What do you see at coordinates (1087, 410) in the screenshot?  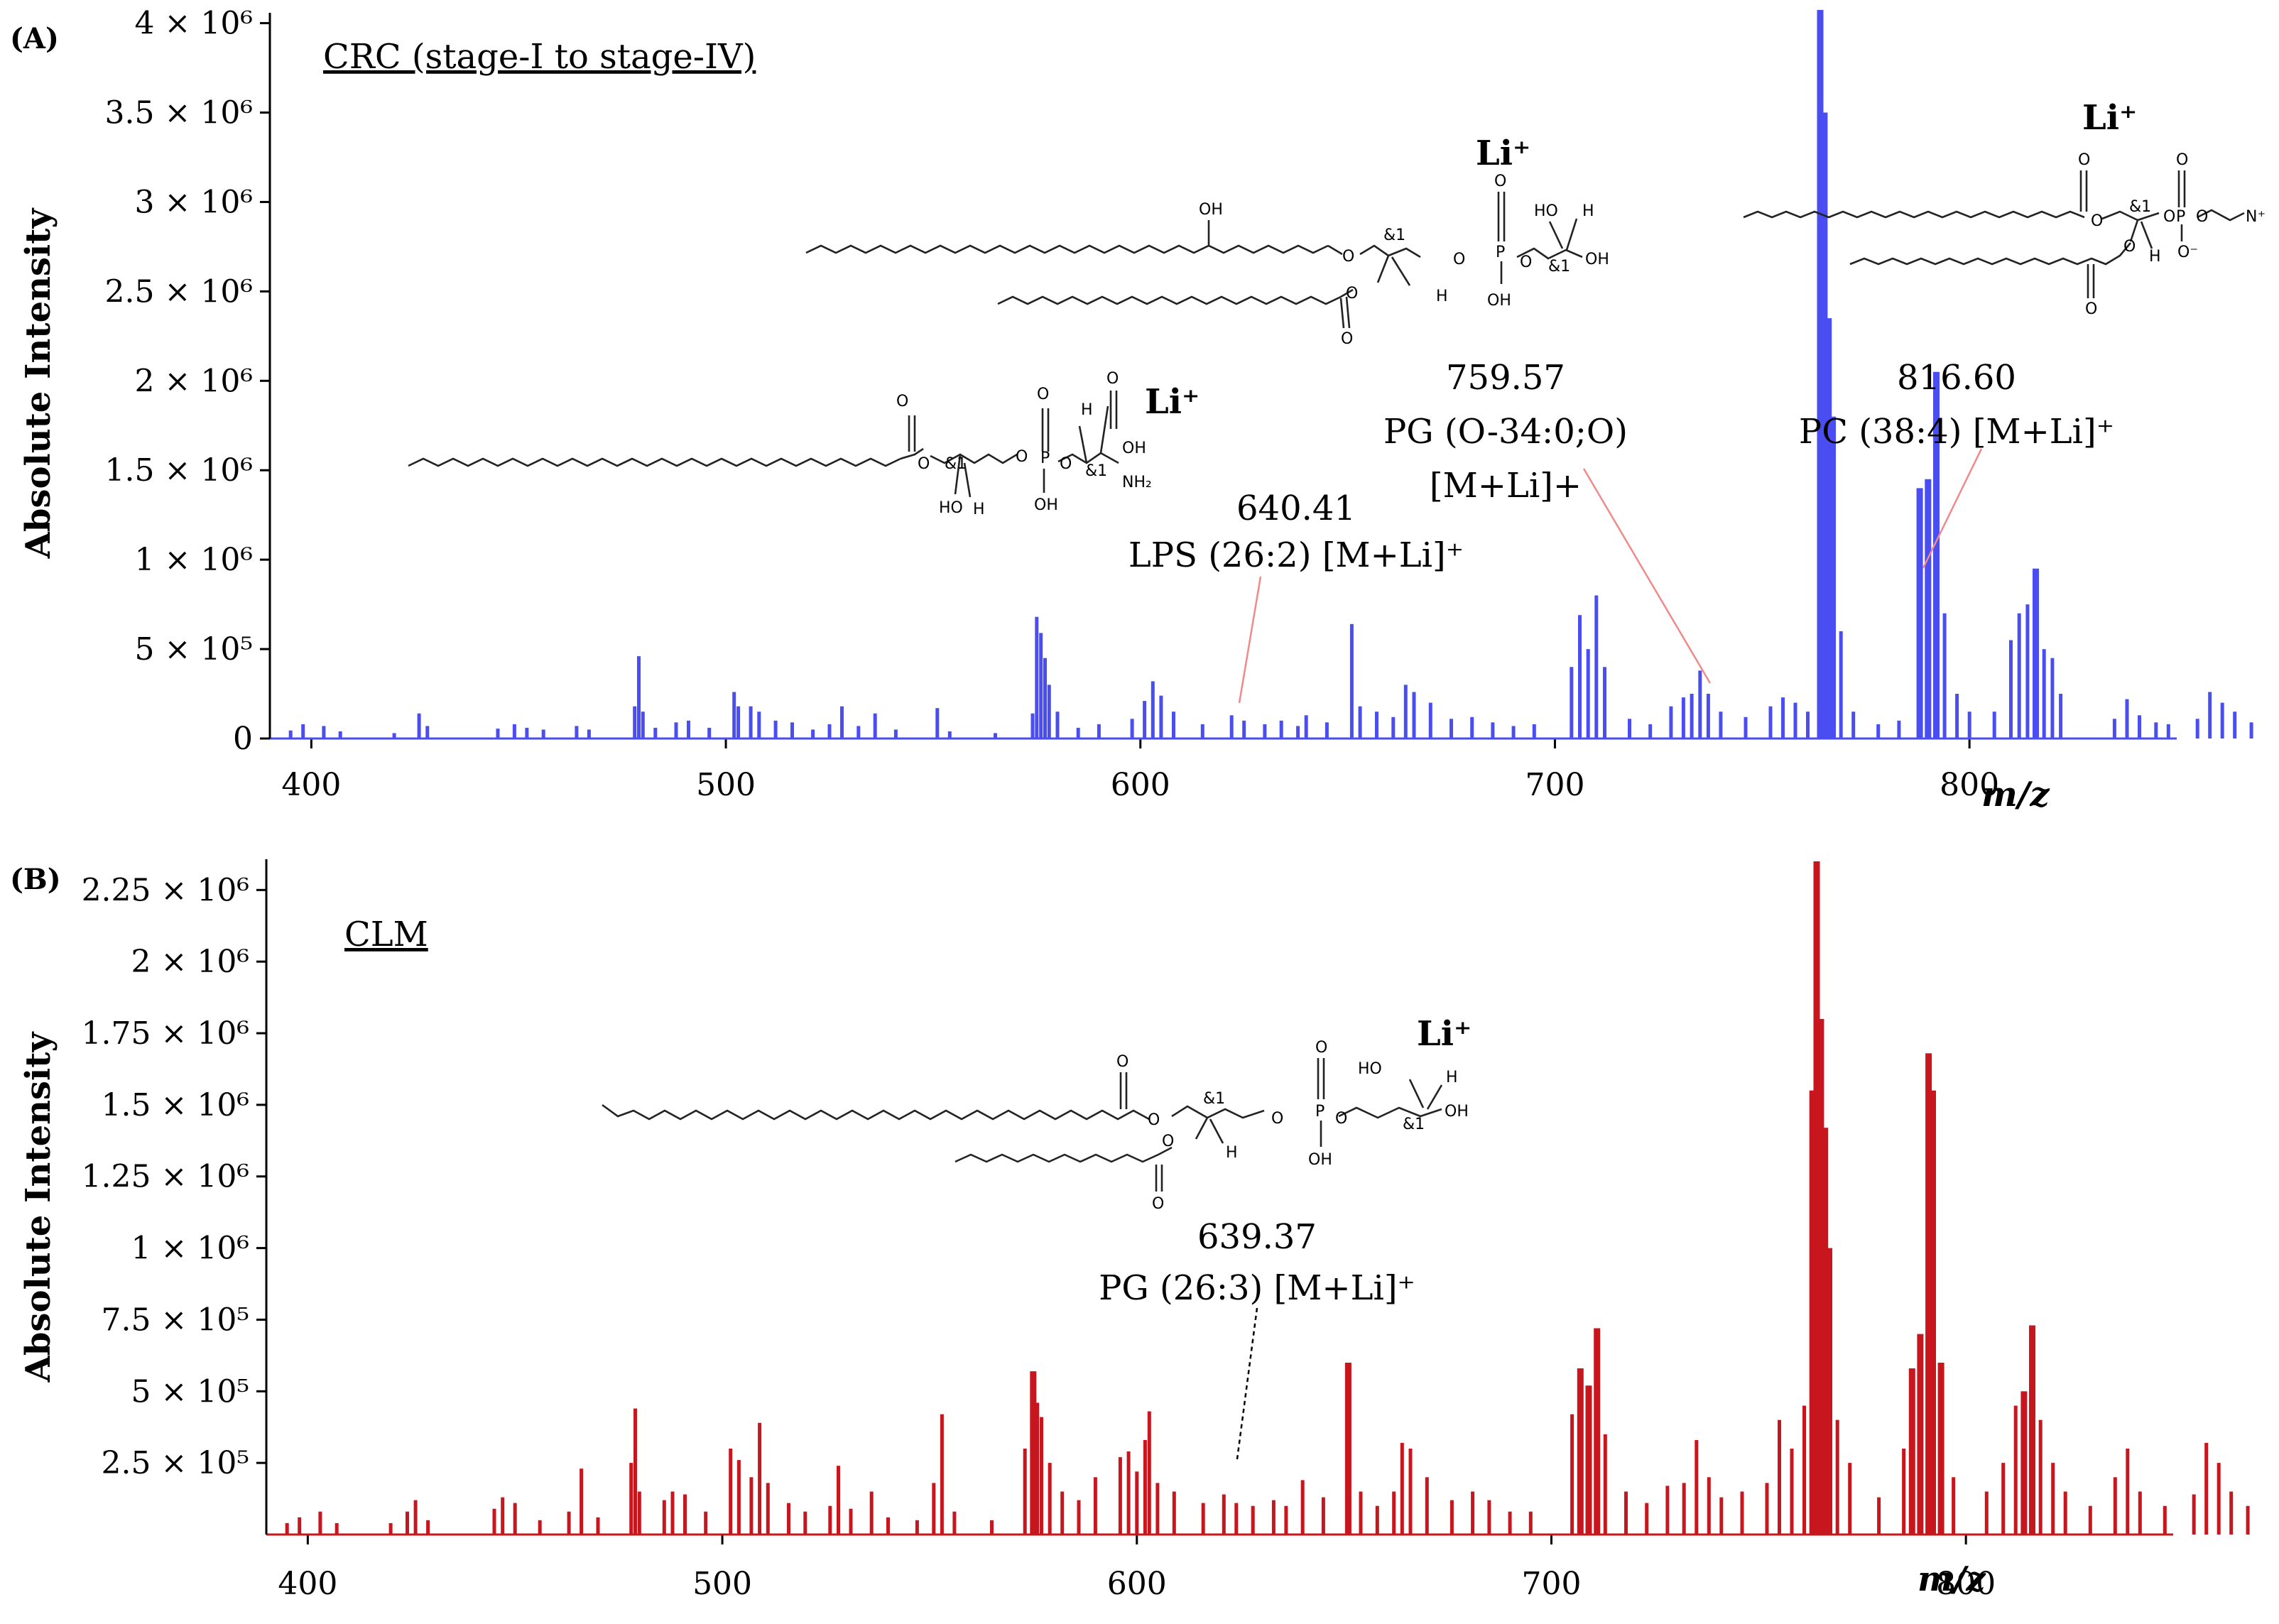 I see `svg-text: H` at bounding box center [1087, 410].